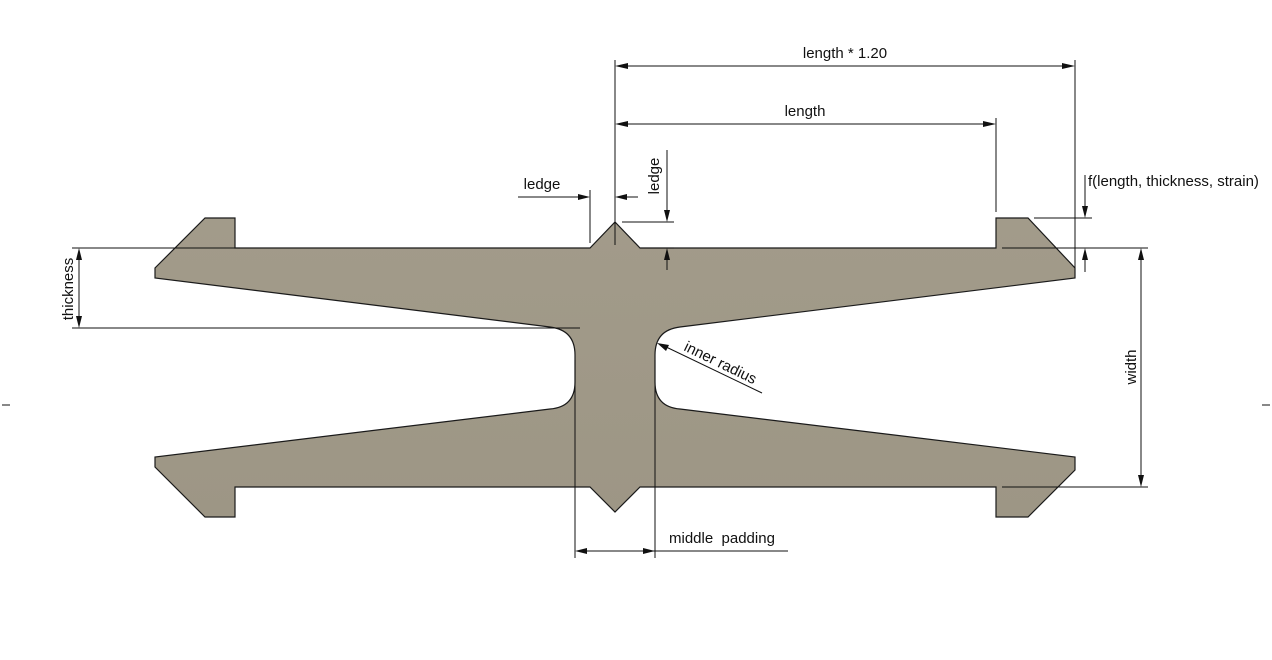 The height and width of the screenshot is (660, 1272). What do you see at coordinates (806, 157) in the screenshot?
I see `dimension-length: length` at bounding box center [806, 157].